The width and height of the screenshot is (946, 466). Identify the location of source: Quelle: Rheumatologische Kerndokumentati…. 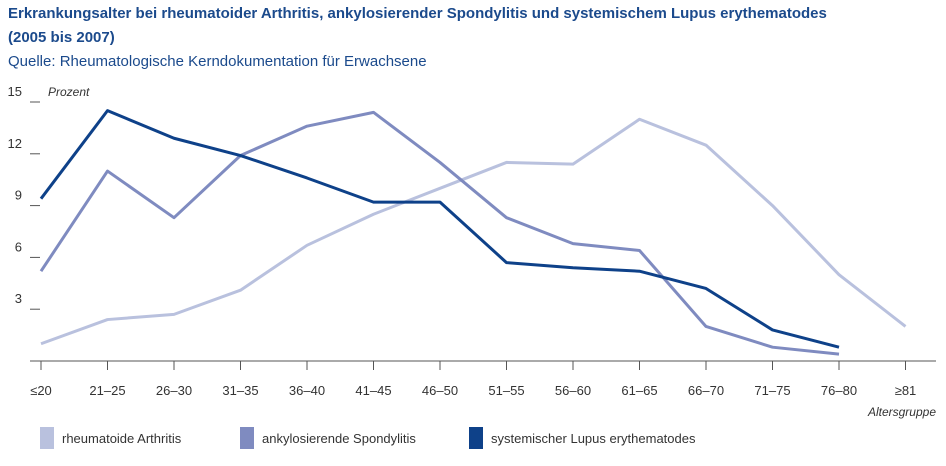
(217, 61).